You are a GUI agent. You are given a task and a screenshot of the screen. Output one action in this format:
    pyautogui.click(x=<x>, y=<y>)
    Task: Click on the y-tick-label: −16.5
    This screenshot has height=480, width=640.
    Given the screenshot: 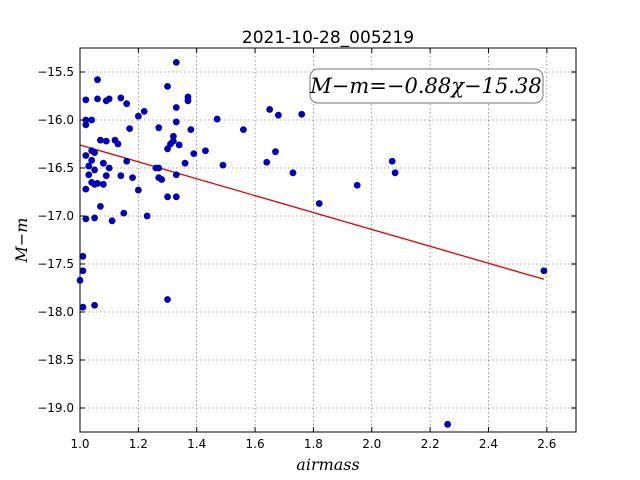 What is the action you would take?
    pyautogui.click(x=55, y=168)
    